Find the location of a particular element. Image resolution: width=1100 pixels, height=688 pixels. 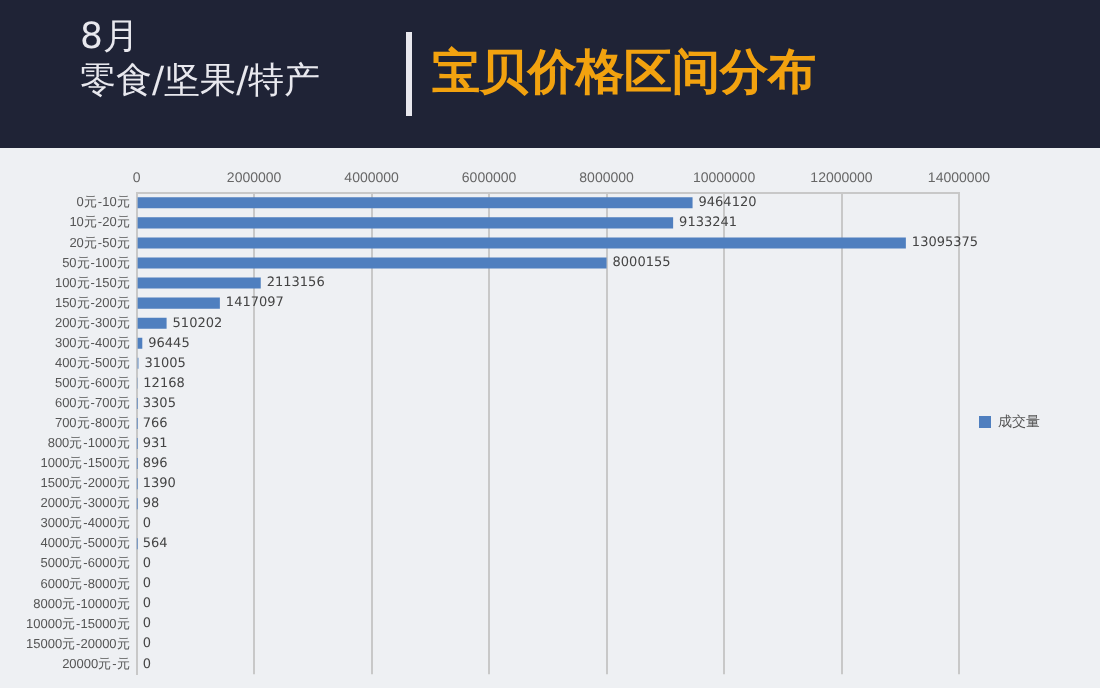

chart-title: 宝贝价格区间分布 is located at coordinates (624, 73).